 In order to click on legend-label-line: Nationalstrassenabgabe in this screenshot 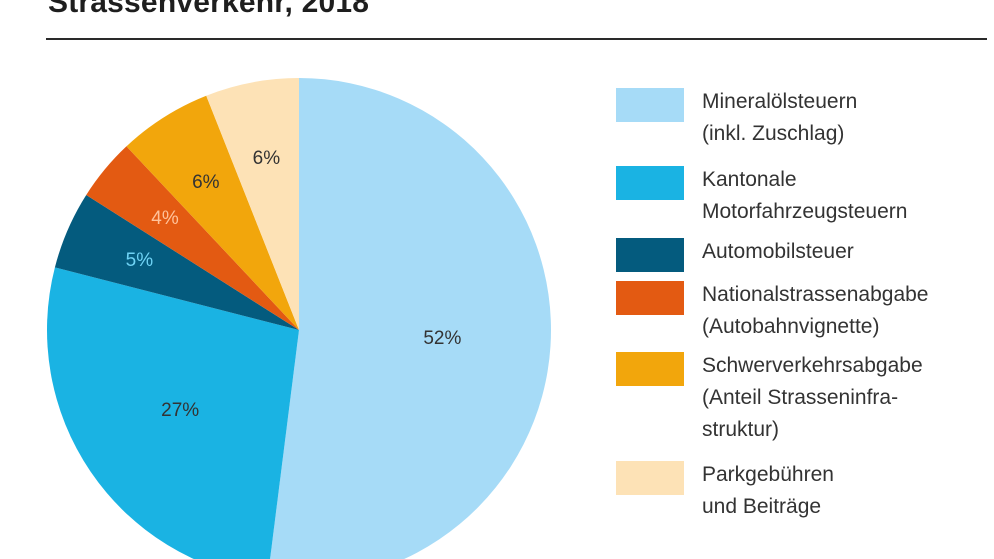, I will do `click(815, 294)`.